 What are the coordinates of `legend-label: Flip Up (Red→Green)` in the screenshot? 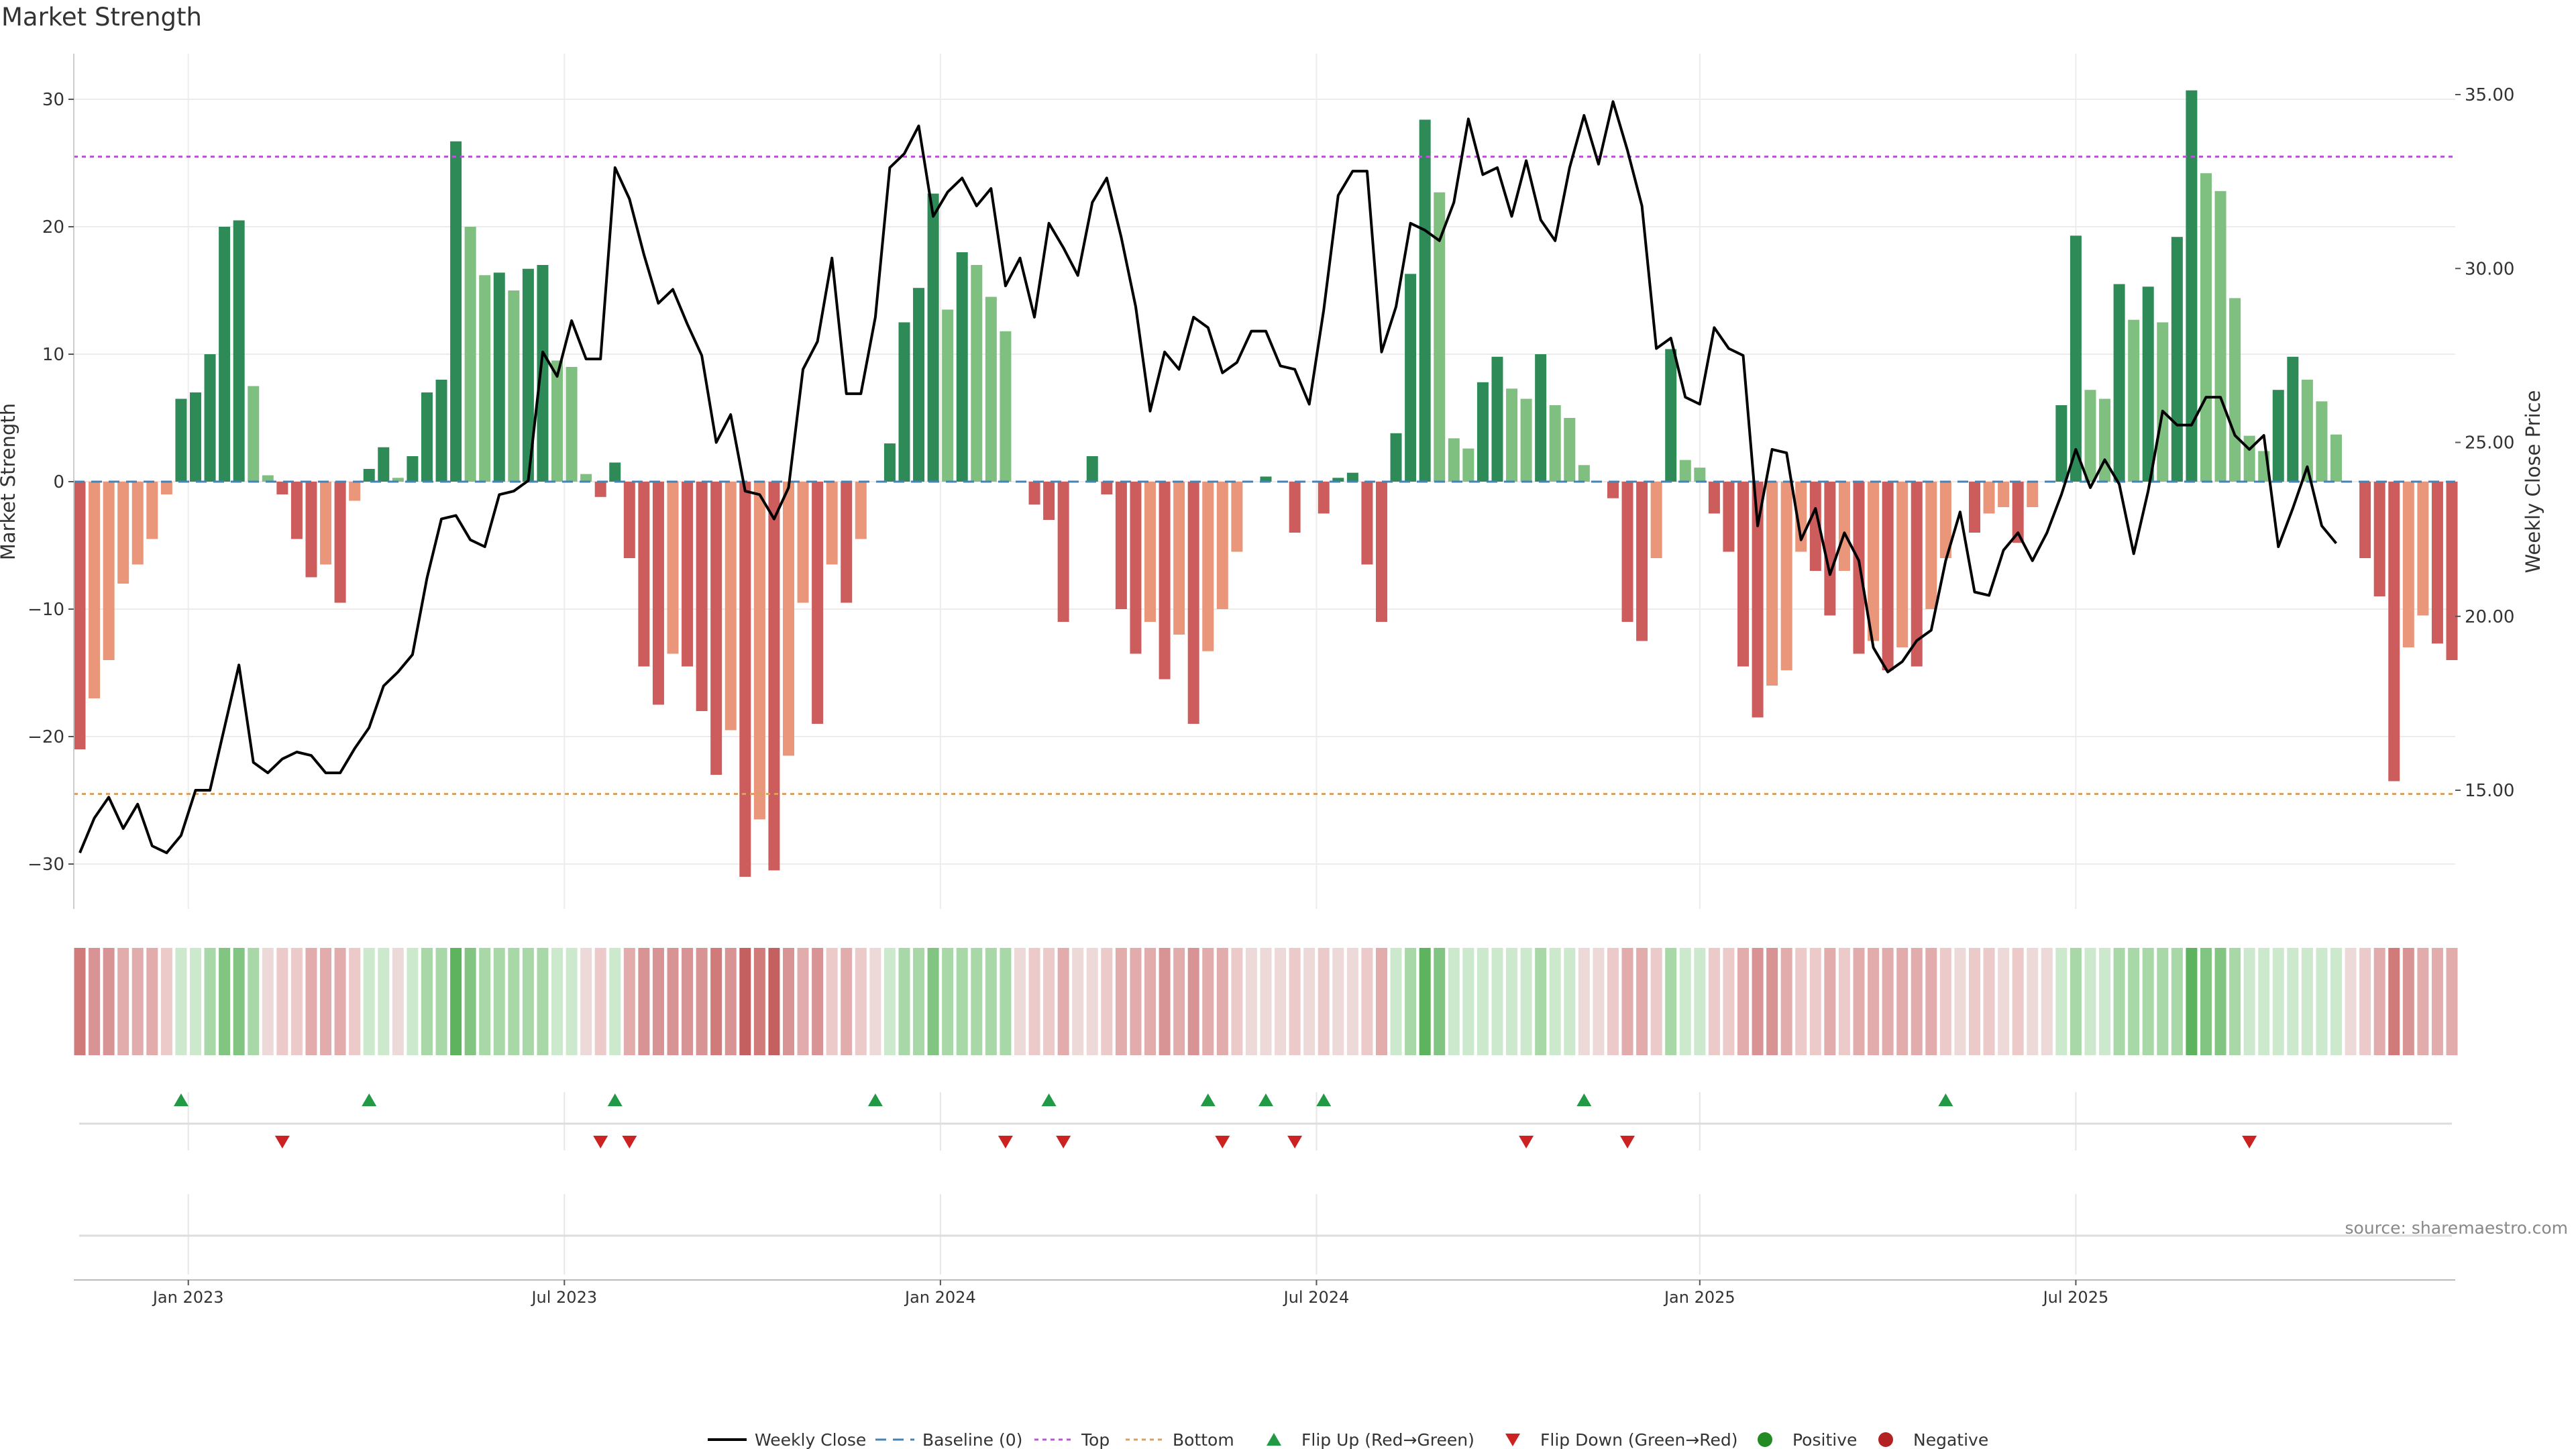 It's located at (1387, 1439).